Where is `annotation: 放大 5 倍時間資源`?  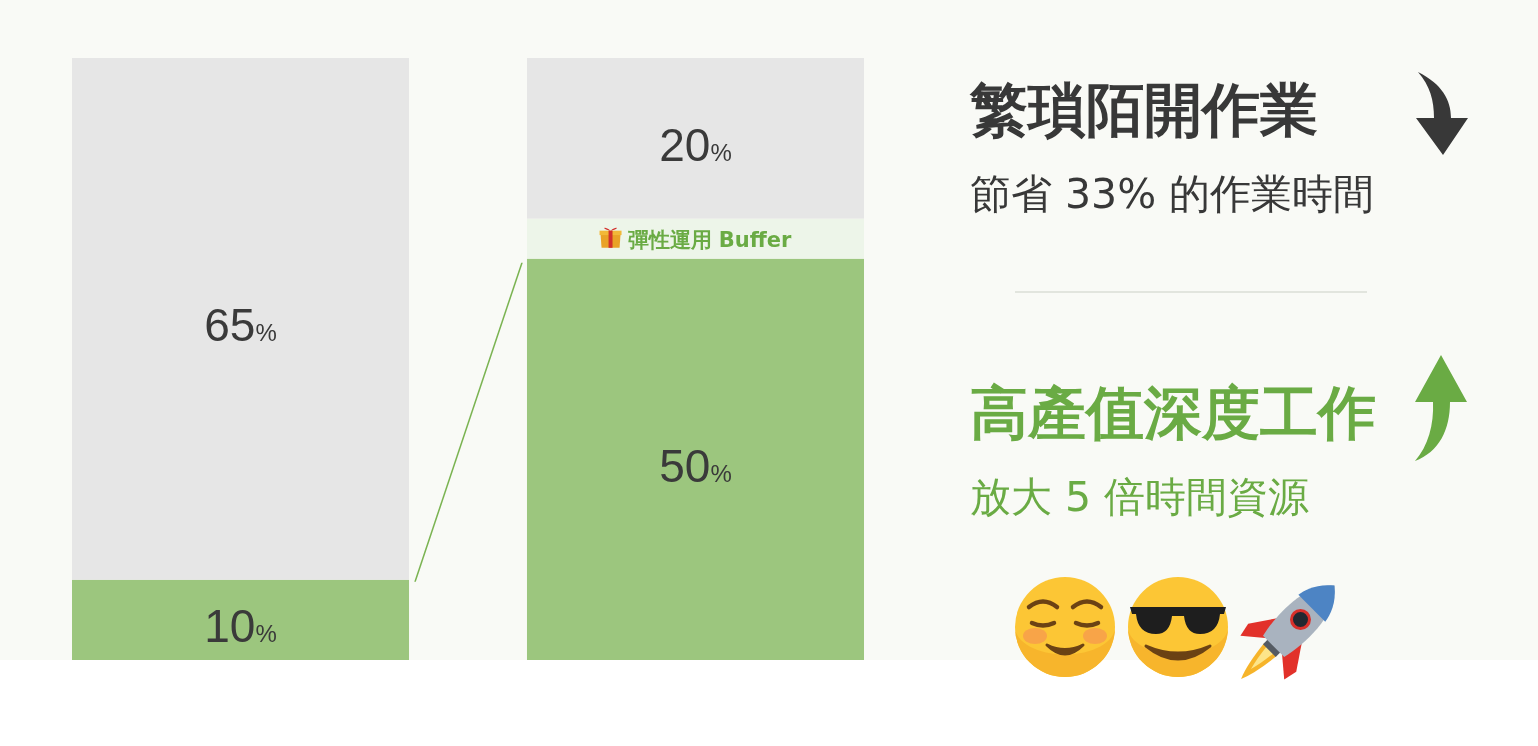 annotation: 放大 5 倍時間資源 is located at coordinates (1140, 497).